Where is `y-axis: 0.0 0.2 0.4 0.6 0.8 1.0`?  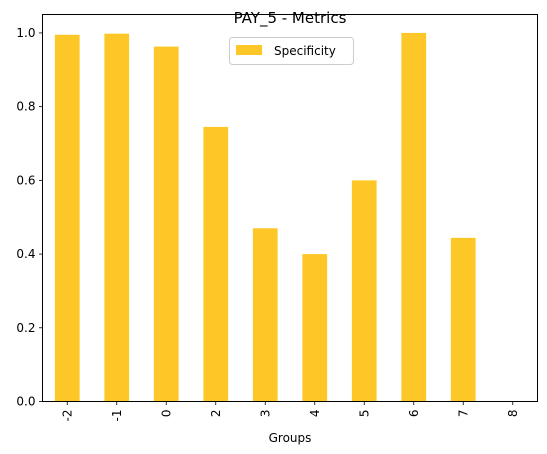 y-axis: 0.0 0.2 0.4 0.6 0.8 1.0 is located at coordinates (29, 217).